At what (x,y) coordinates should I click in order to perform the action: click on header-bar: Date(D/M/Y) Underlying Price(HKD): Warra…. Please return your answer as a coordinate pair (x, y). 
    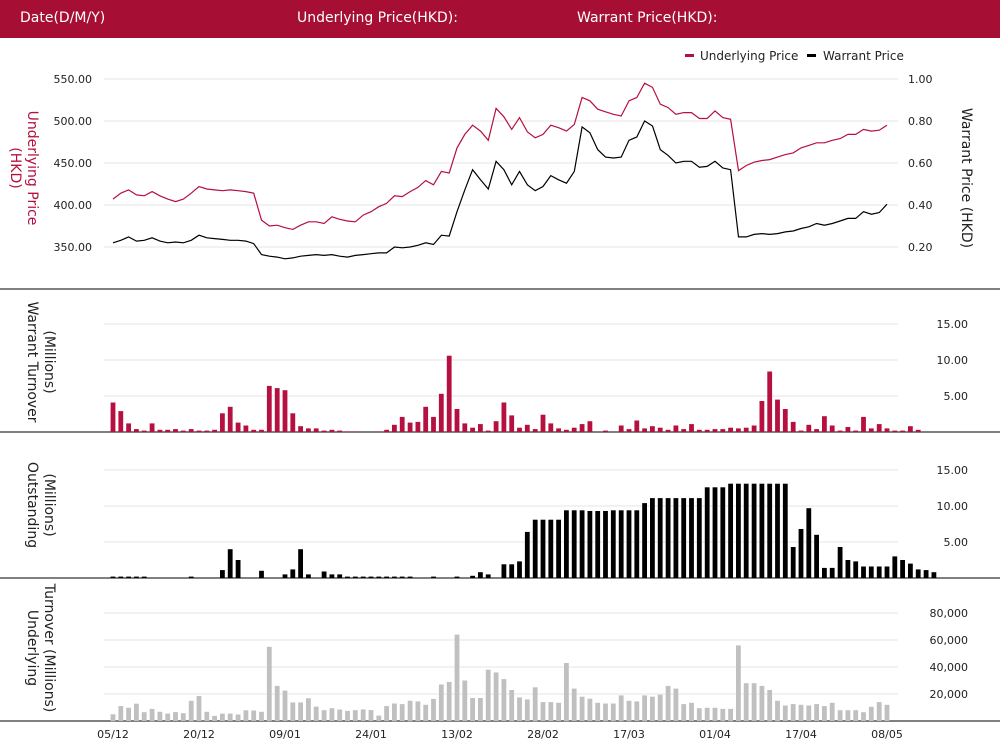
    Looking at the image, I should click on (500, 19).